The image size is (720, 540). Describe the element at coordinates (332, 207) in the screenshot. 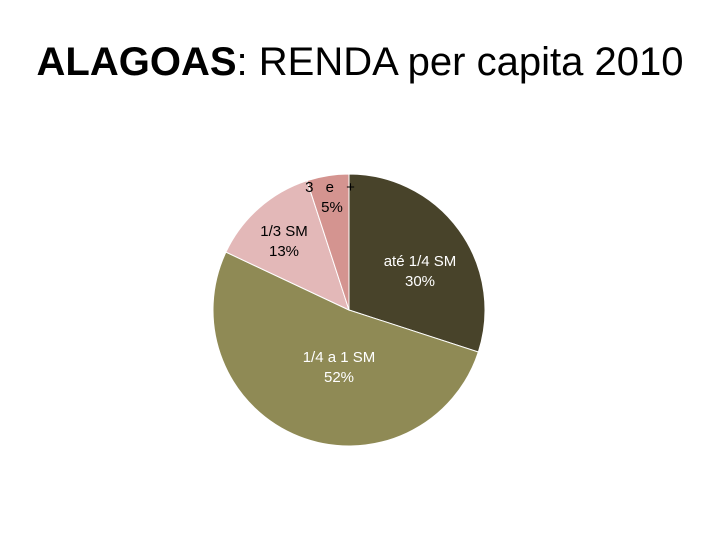

I see `slice-value-label: 5%` at that location.